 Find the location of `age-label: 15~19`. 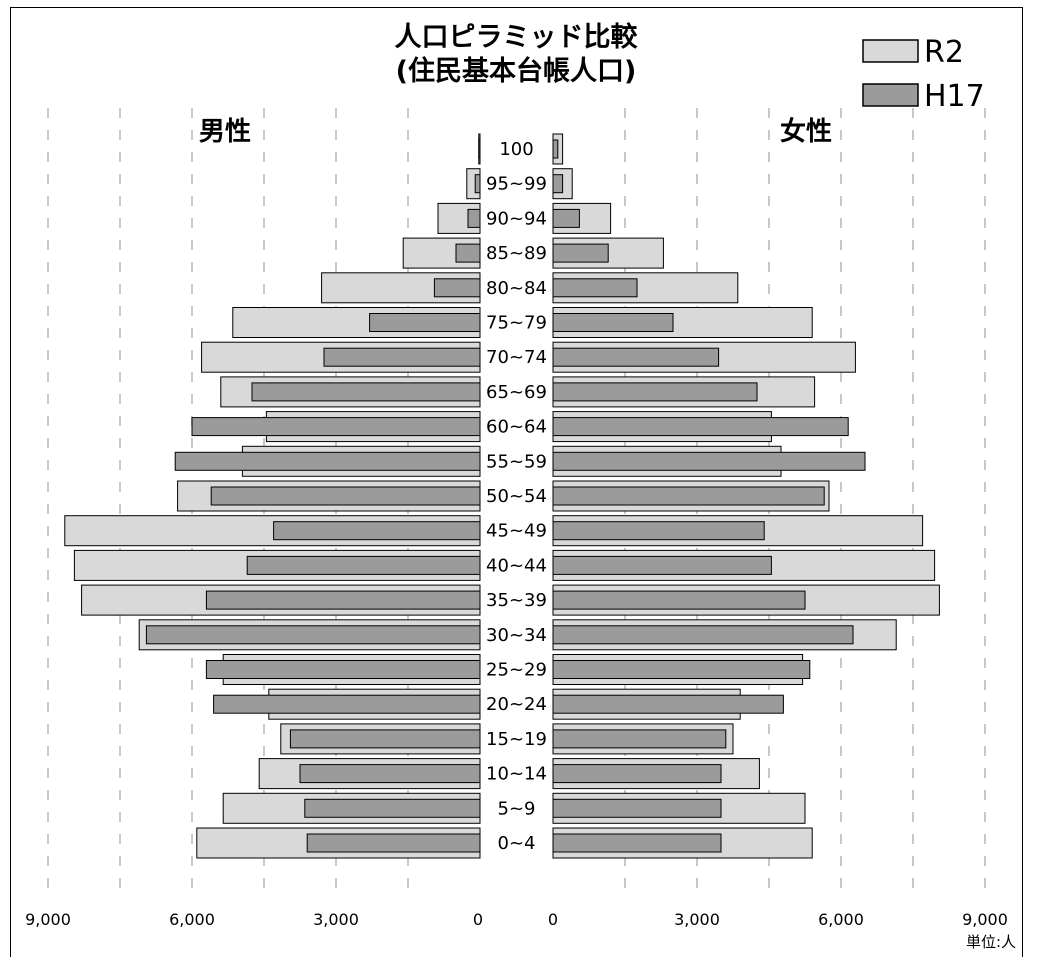

age-label: 15~19 is located at coordinates (516, 739).